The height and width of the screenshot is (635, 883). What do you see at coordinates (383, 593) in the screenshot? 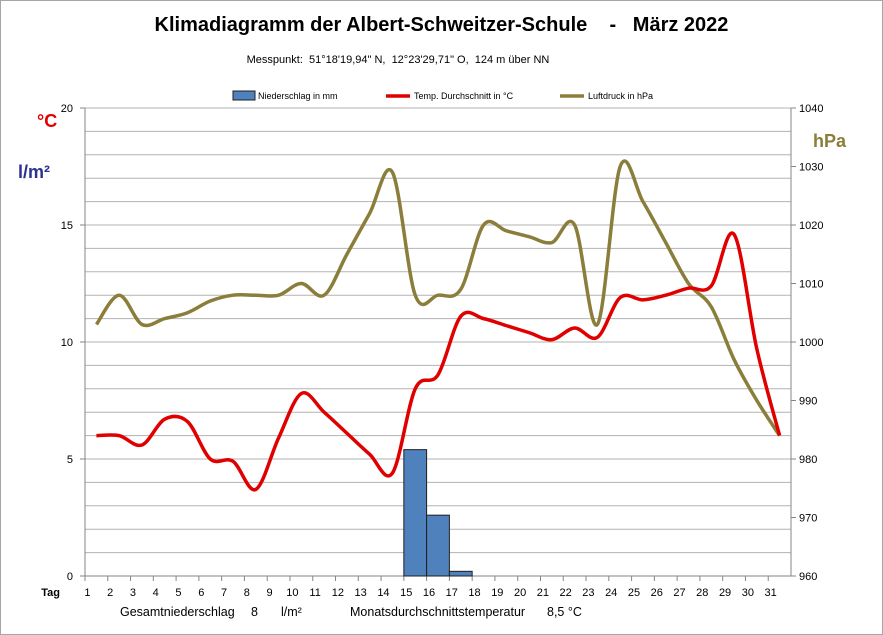
I see `x-tick-label: 14` at bounding box center [383, 593].